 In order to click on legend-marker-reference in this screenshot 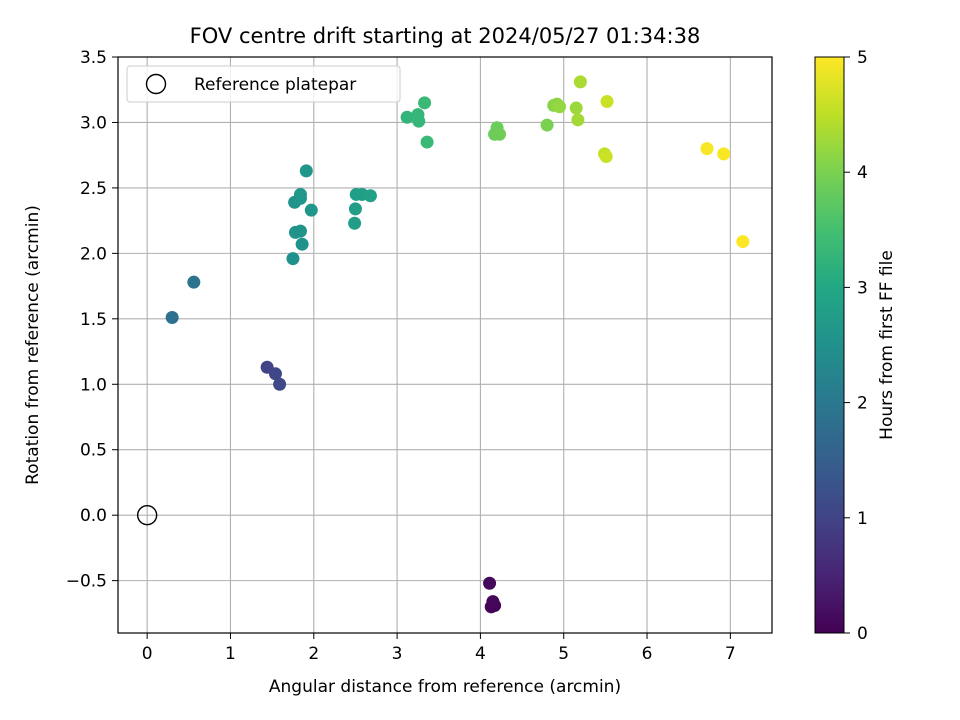, I will do `click(156, 84)`.